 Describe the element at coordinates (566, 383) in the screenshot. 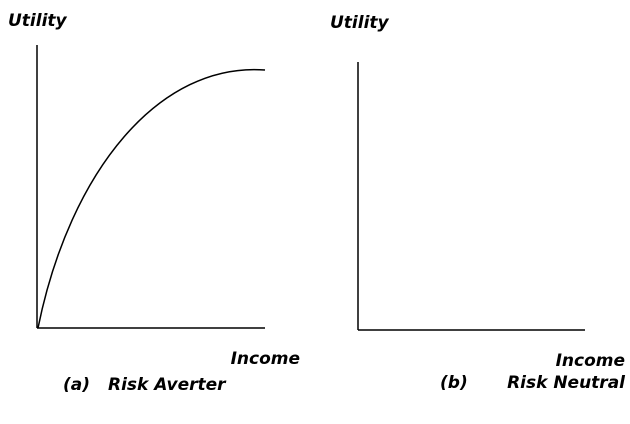

I see `caption-text: Risk Neutral` at that location.